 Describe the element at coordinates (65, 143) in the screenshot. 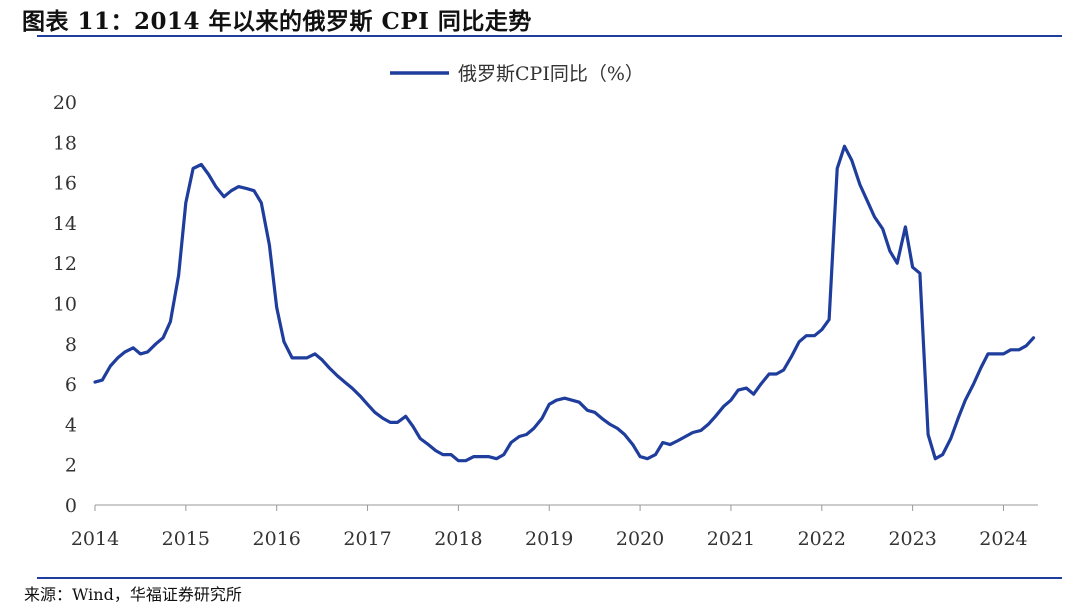

I see `y-tick-label: 18` at that location.